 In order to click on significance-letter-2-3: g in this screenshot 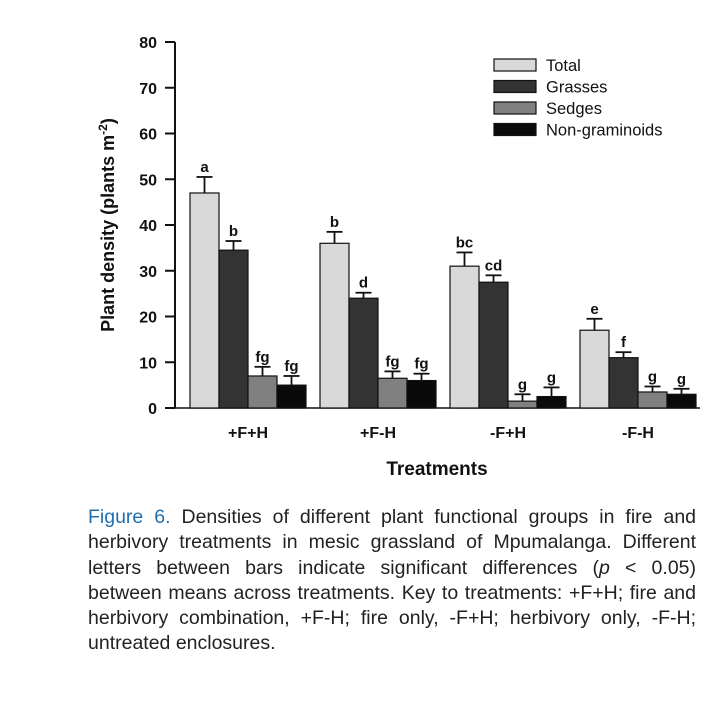, I will do `click(551, 377)`.